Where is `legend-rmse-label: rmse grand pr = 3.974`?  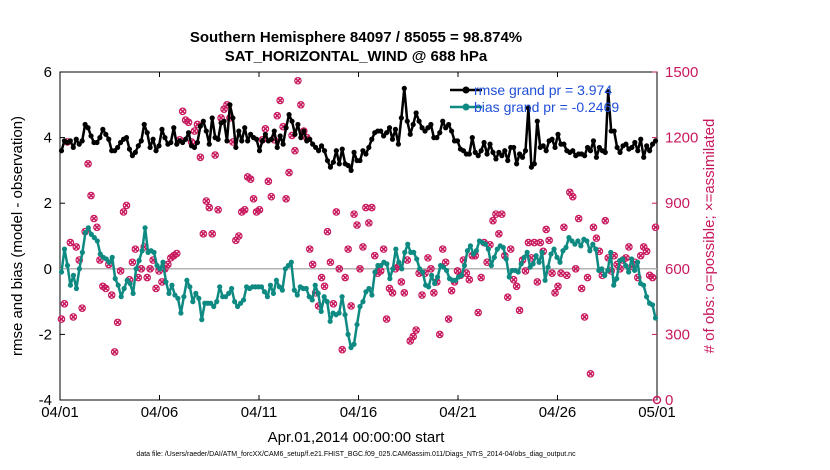
legend-rmse-label: rmse grand pr = 3.974 is located at coordinates (543, 90).